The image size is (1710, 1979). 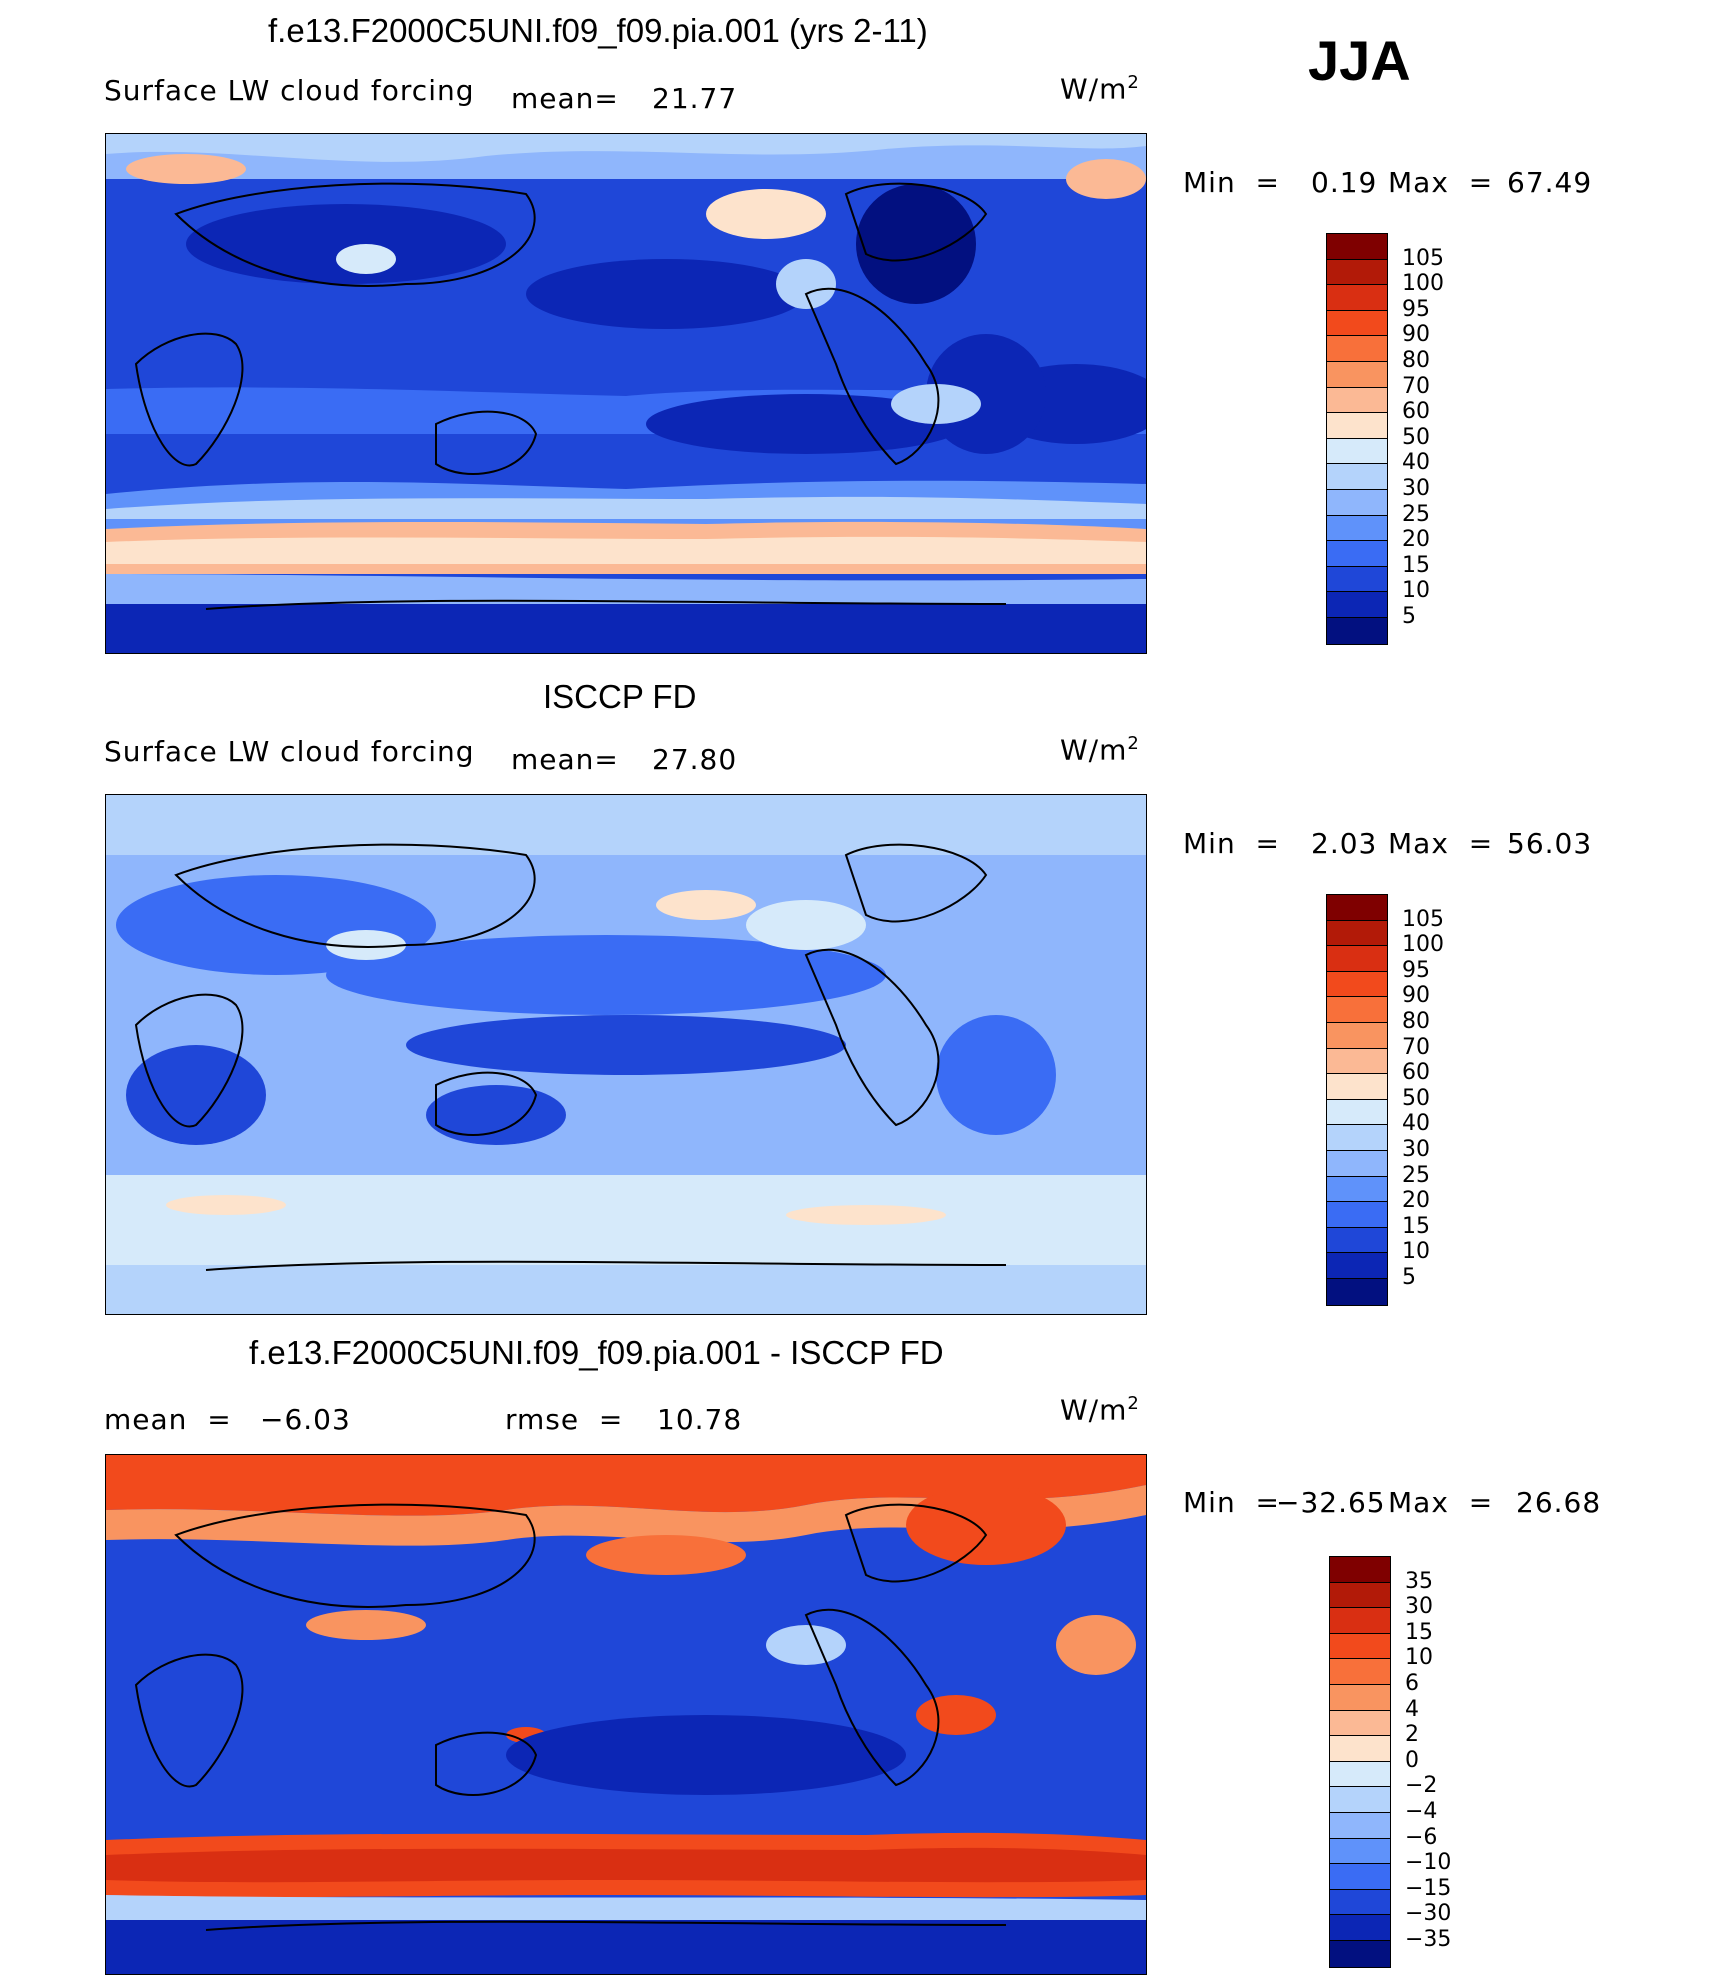 I want to click on sepacific-light, so click(x=936, y=404).